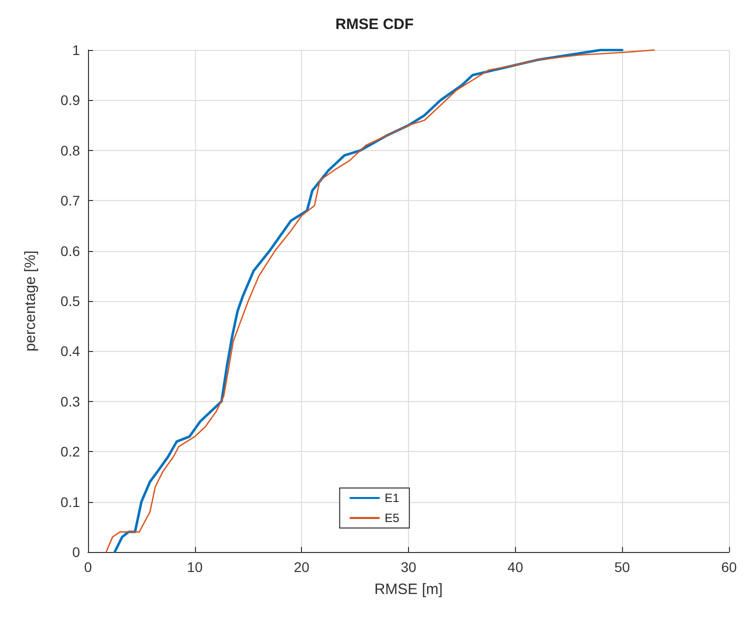  Describe the element at coordinates (392, 498) in the screenshot. I see `legend-label: E1` at that location.